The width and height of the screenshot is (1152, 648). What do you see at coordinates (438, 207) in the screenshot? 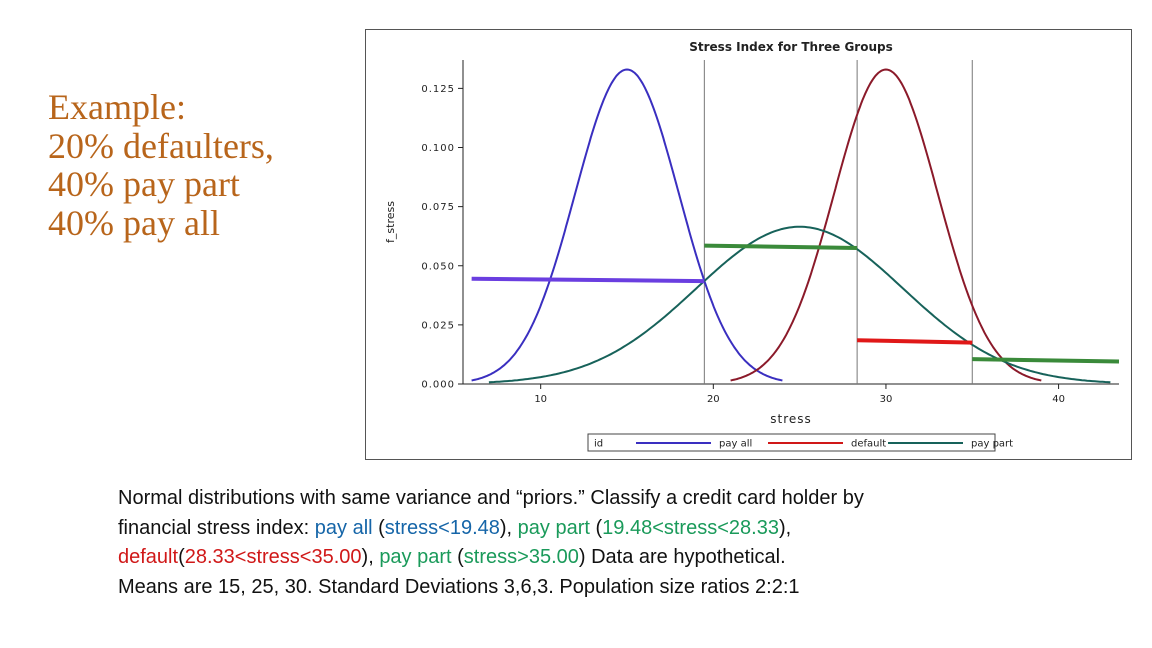
I see `y-tick-label: 0.075` at bounding box center [438, 207].